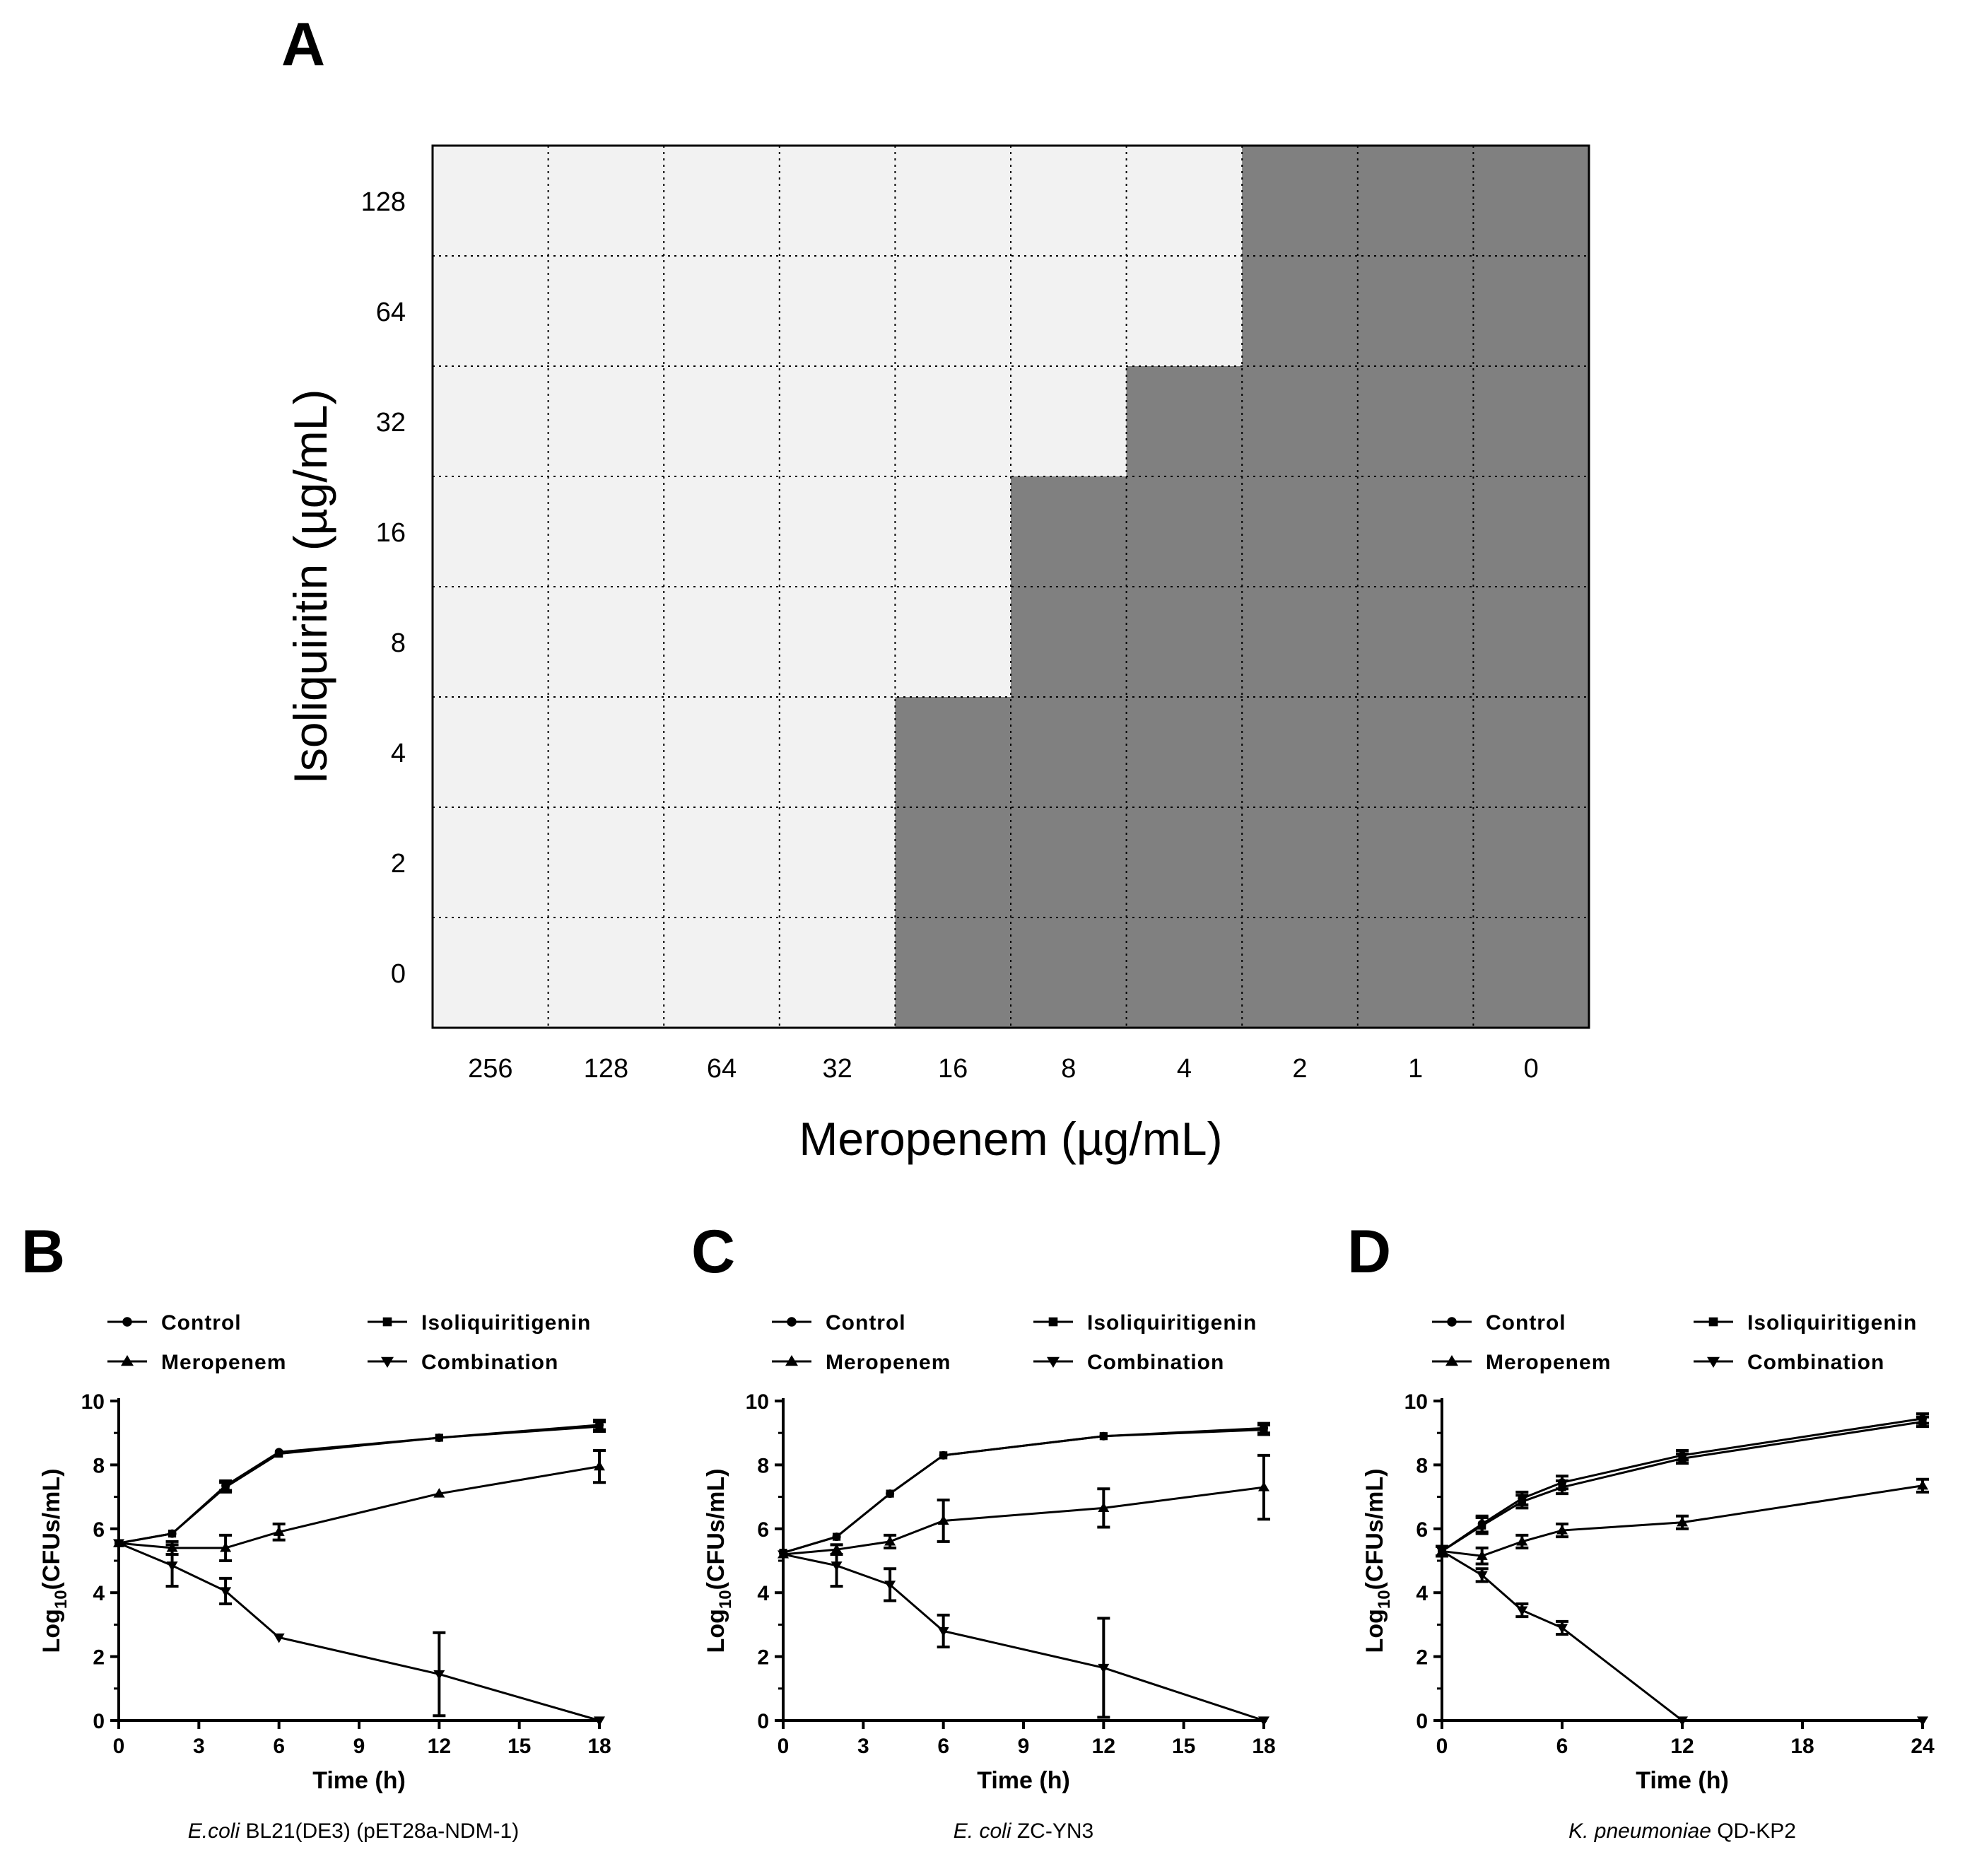  Describe the element at coordinates (398, 753) in the screenshot. I see `heatmap-y-tick: 4` at that location.